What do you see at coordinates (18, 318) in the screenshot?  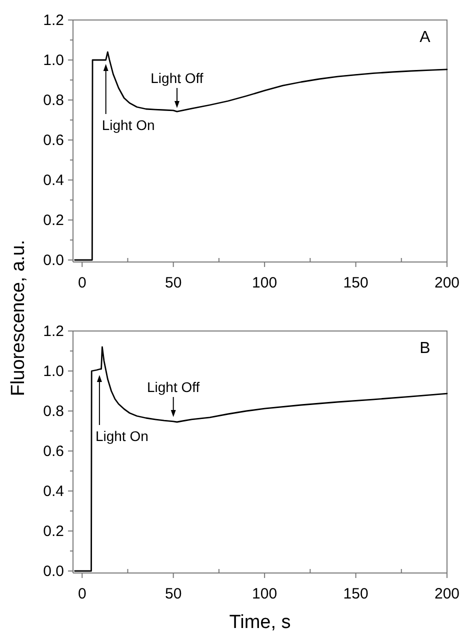 I see `y-axis-title: Fluorescence, a.u.` at bounding box center [18, 318].